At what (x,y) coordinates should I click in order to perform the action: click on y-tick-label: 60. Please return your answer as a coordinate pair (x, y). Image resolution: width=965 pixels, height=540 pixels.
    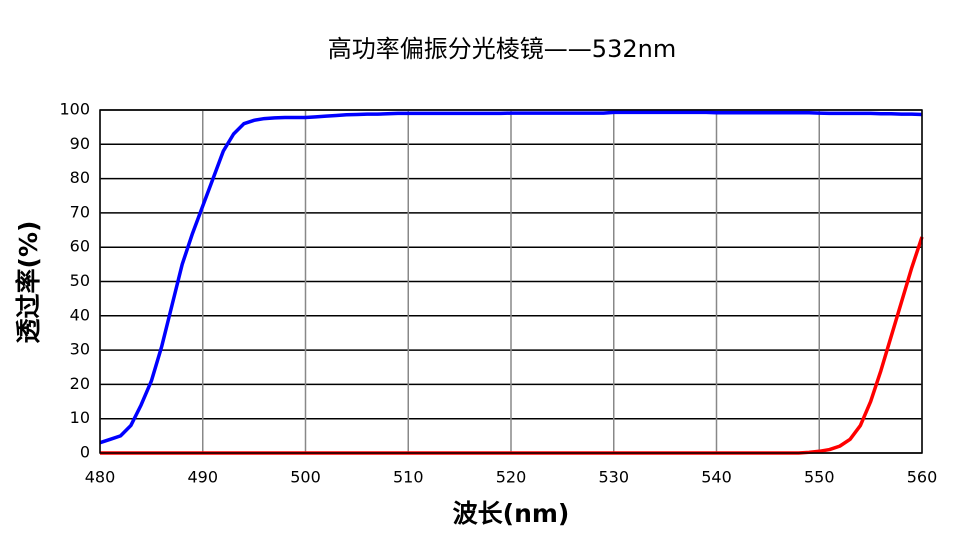
    Looking at the image, I should click on (80, 246).